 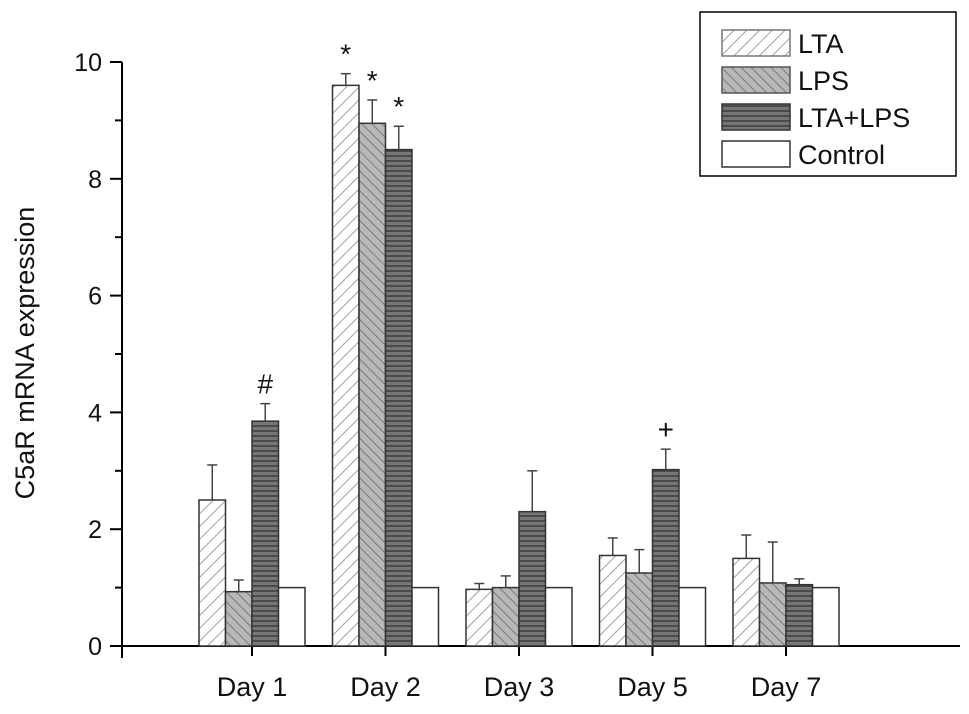 What do you see at coordinates (95, 530) in the screenshot?
I see `y-tick-label: 2` at bounding box center [95, 530].